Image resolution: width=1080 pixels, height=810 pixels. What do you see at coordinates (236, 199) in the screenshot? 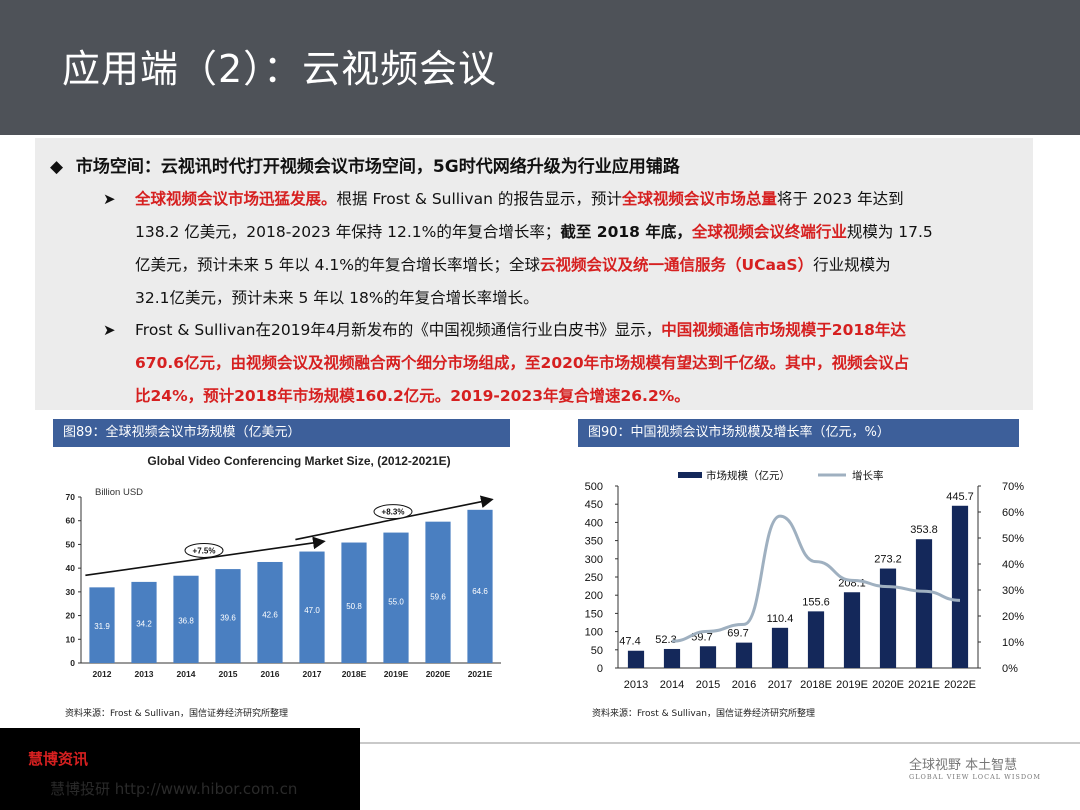
I see `text-run: 全球视频会议市场迅猛发展。` at bounding box center [236, 199].